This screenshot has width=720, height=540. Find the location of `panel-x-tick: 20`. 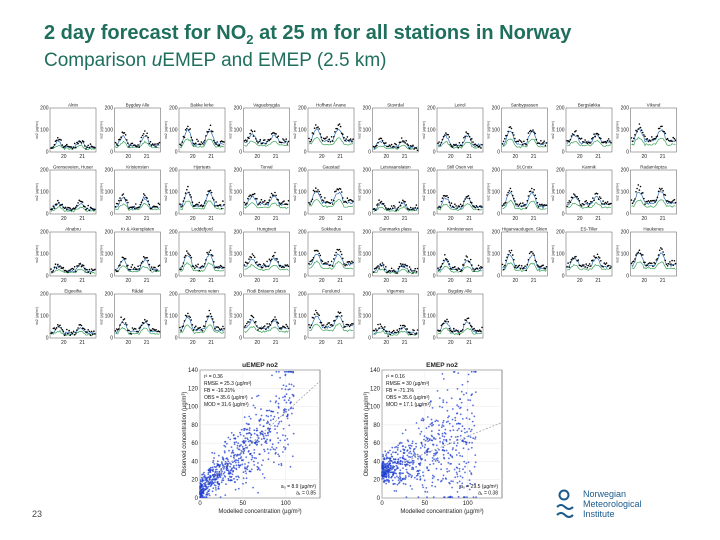

panel-x-tick: 20 is located at coordinates (580, 157).